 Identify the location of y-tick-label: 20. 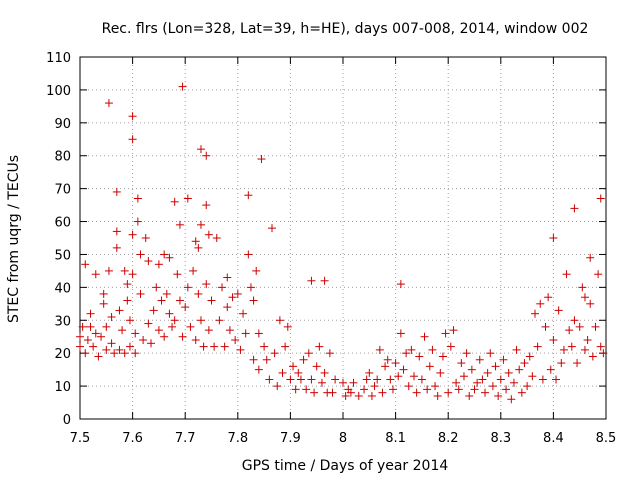
(62, 354).